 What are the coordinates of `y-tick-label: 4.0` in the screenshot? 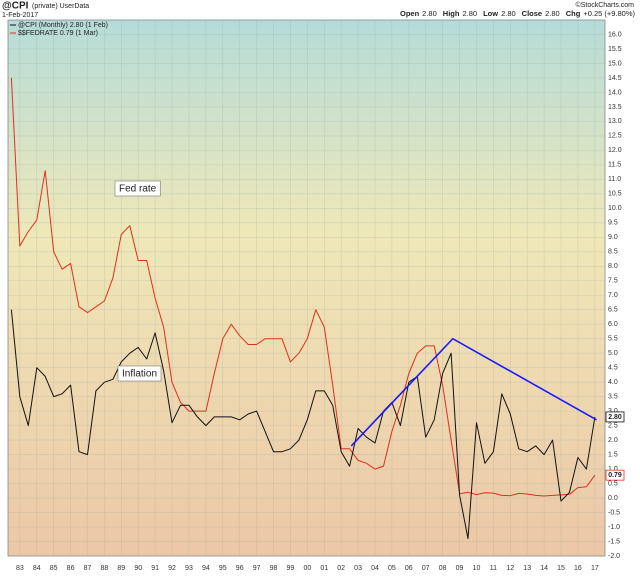 It's located at (613, 382).